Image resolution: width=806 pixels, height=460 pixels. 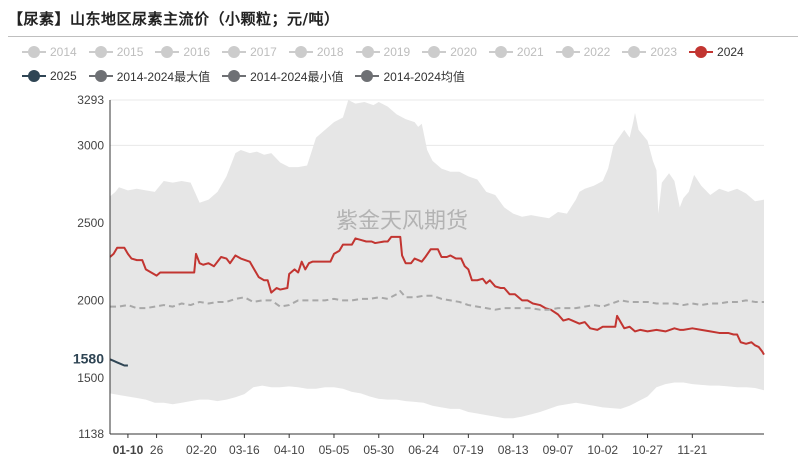 What do you see at coordinates (424, 76) in the screenshot?
I see `legend-label: 2014-2024均值` at bounding box center [424, 76].